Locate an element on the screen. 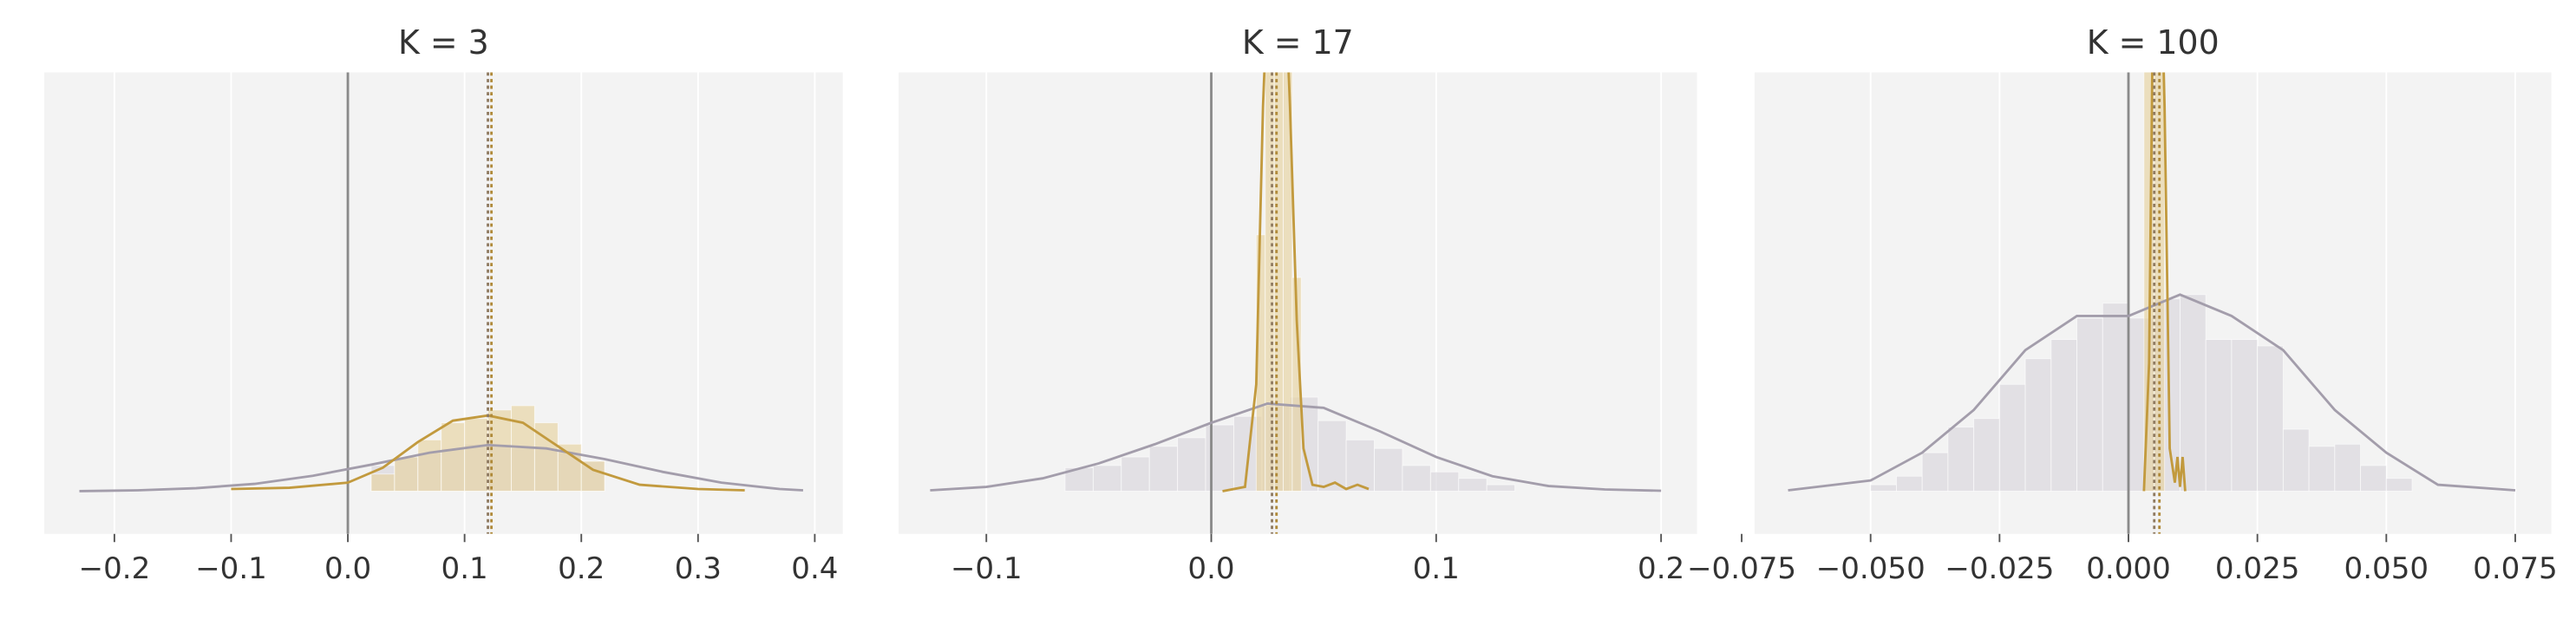  panel-title: K = 100 is located at coordinates (2153, 42).